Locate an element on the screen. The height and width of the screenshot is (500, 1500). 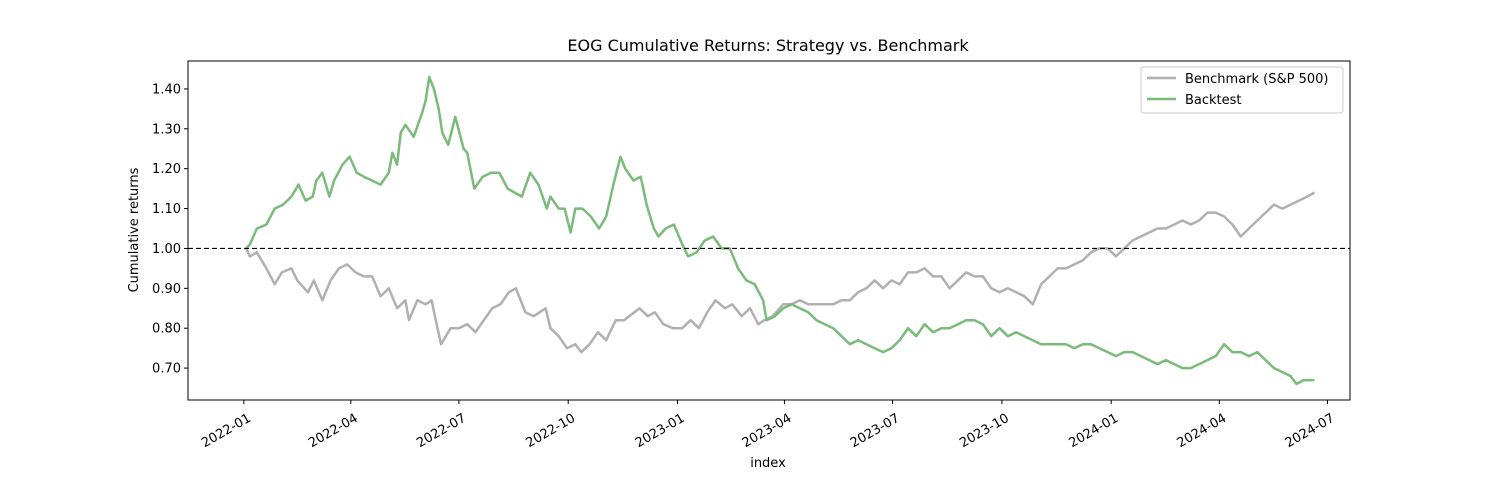
legend-label-benchmark: Benchmark (S&P 500) is located at coordinates (1257, 79).